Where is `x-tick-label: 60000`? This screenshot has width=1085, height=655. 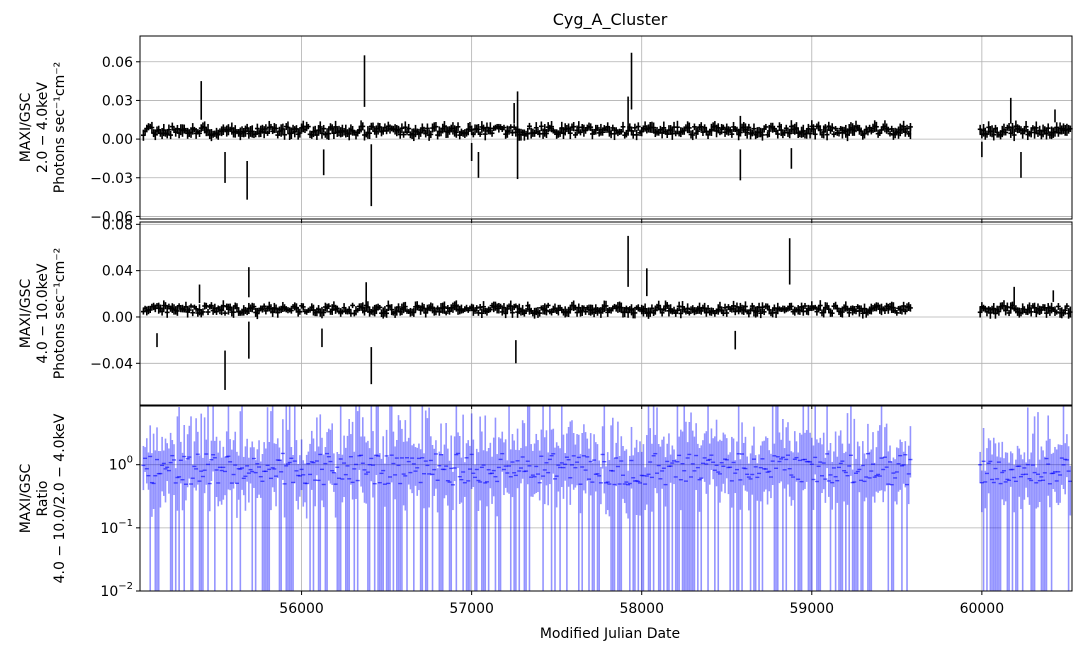
x-tick-label: 60000 is located at coordinates (982, 609).